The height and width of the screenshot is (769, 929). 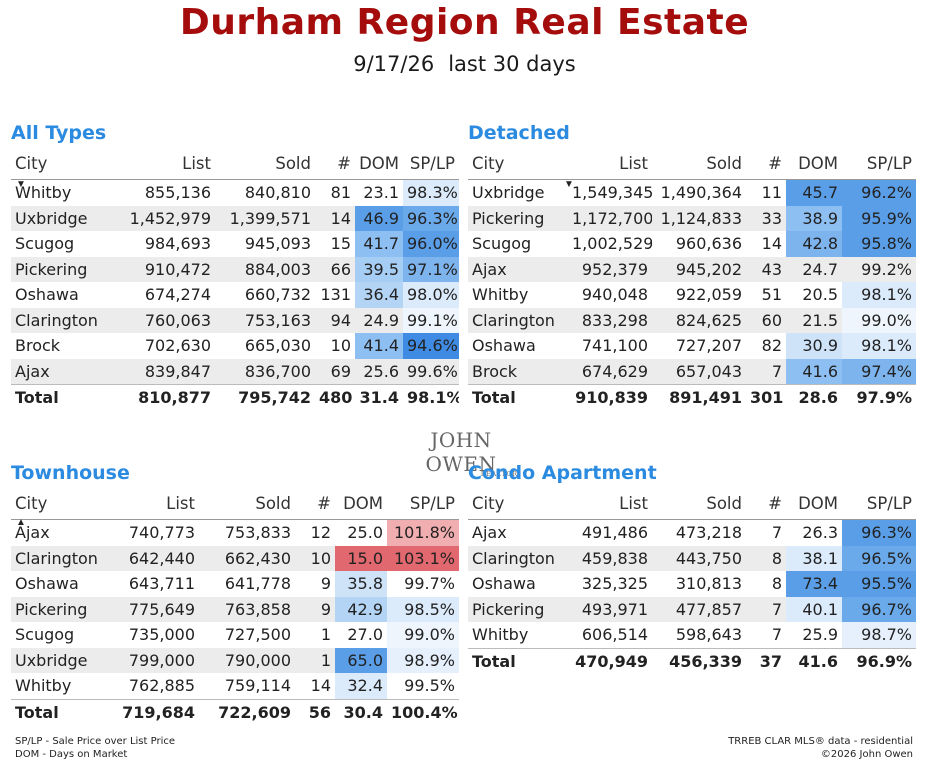 I want to click on total-list: 470,949, so click(x=610, y=660).